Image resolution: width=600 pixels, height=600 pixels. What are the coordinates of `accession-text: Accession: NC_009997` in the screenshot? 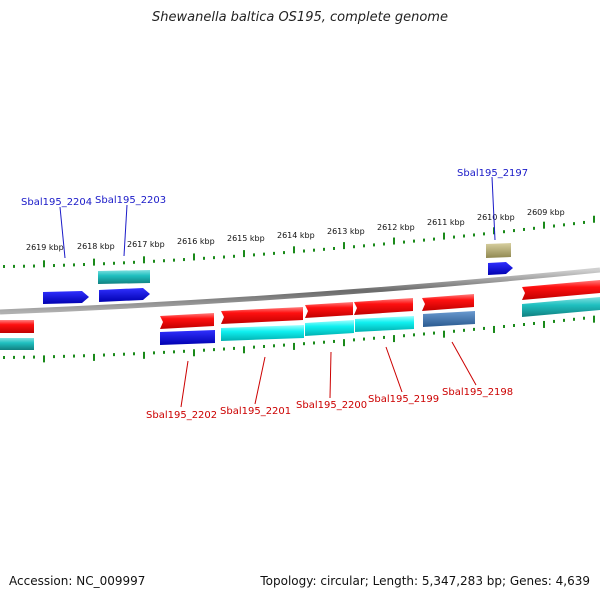 It's located at (77, 581).